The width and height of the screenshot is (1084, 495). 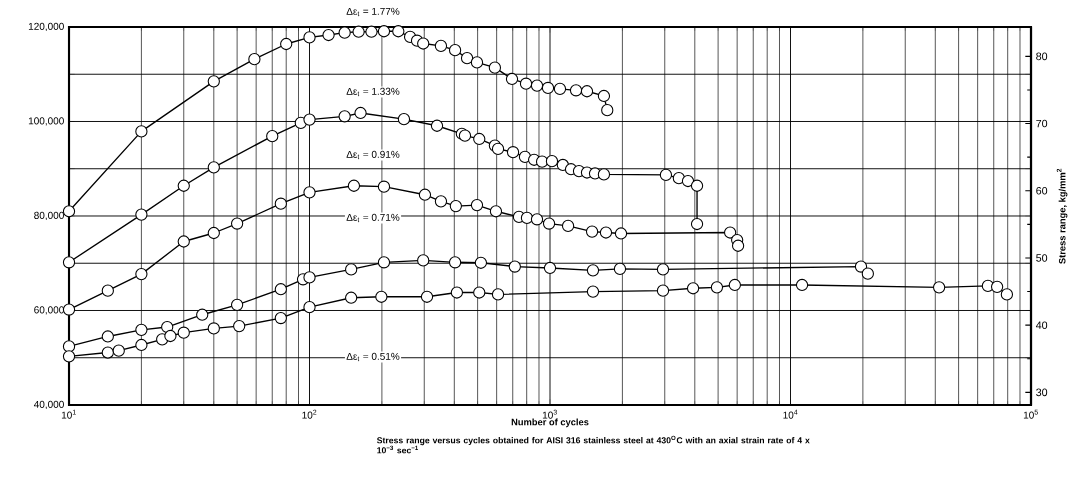 What do you see at coordinates (373, 12) in the screenshot?
I see `text: Δε$_{t}$ = 1.77%` at bounding box center [373, 12].